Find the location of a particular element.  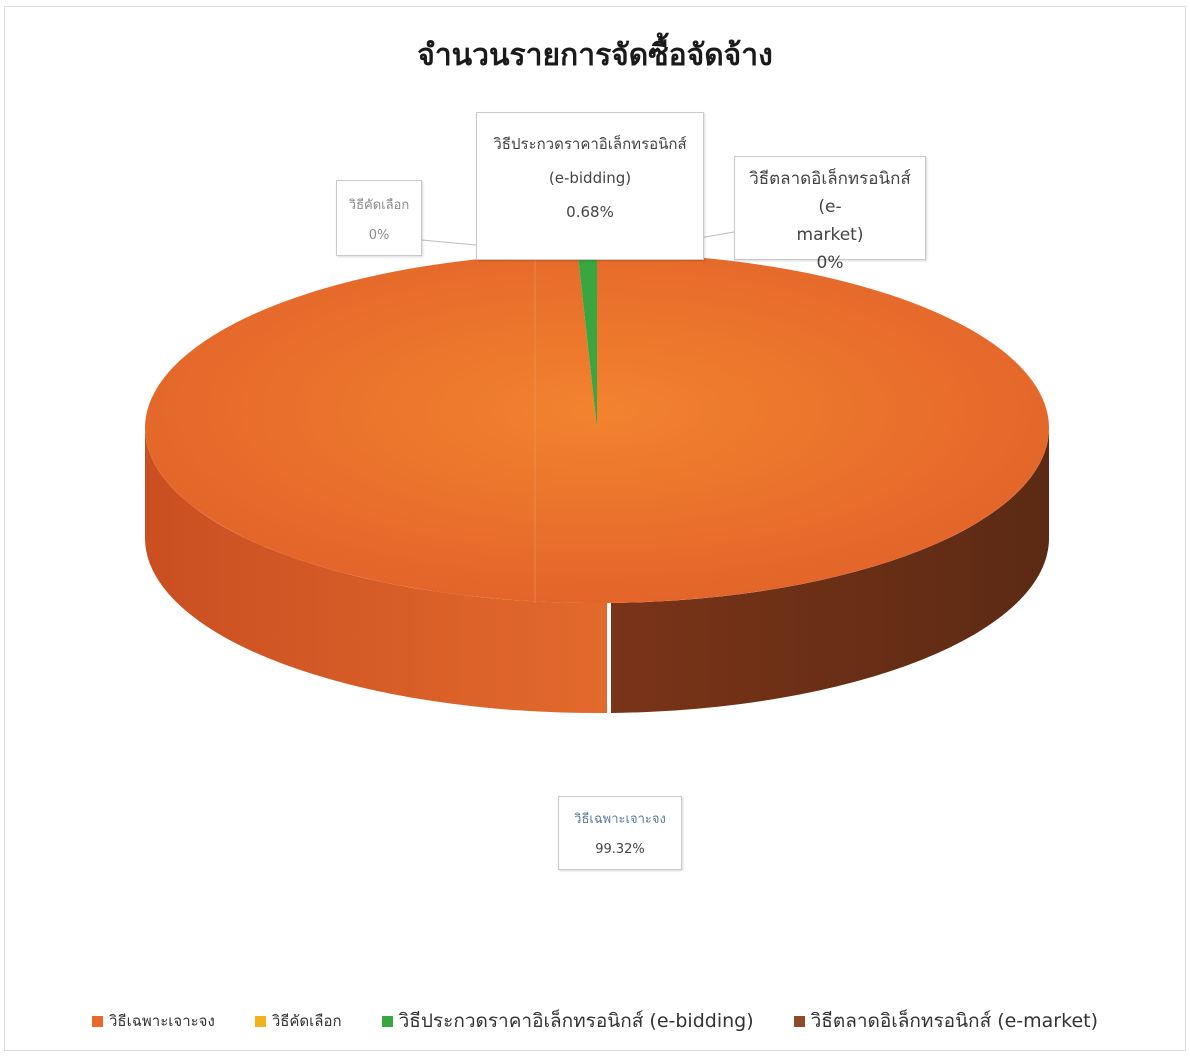

data-label-emarket: วิธีตลาดอิเล็กทรอนิกส์ (e- market) 0% is located at coordinates (830, 214).